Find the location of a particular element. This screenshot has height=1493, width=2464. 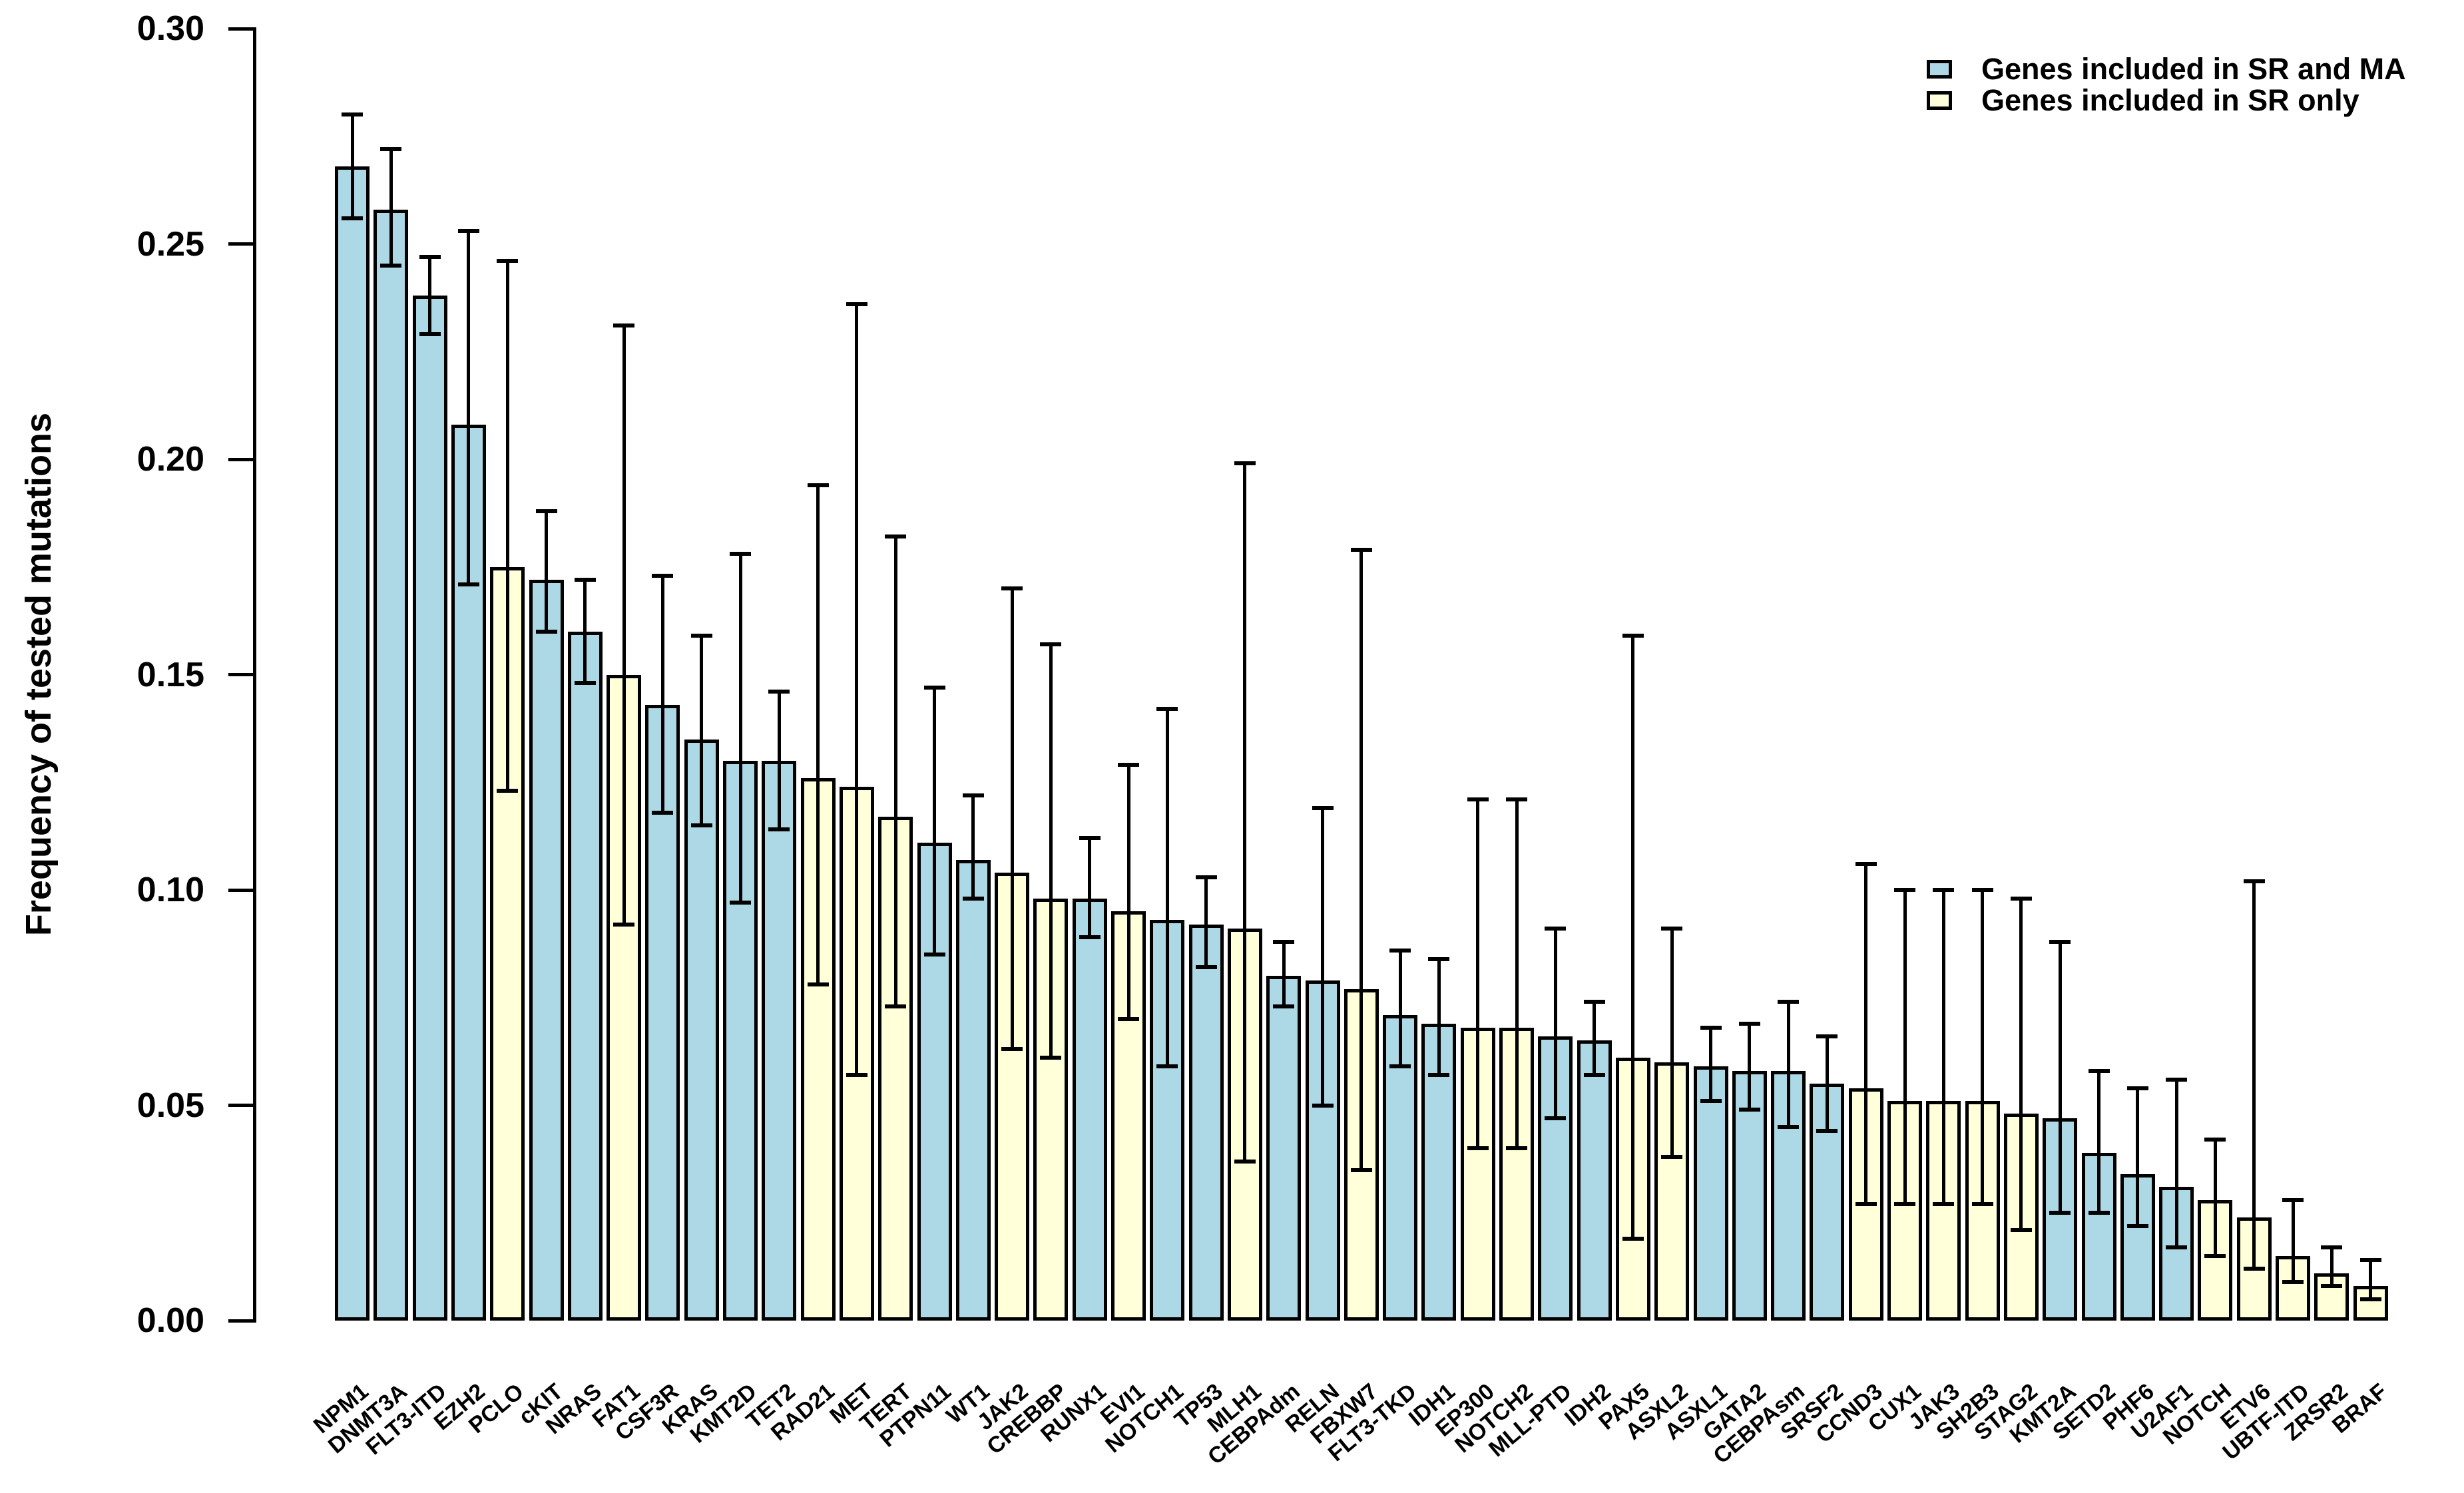

bar-EZH2 is located at coordinates (468, 873).